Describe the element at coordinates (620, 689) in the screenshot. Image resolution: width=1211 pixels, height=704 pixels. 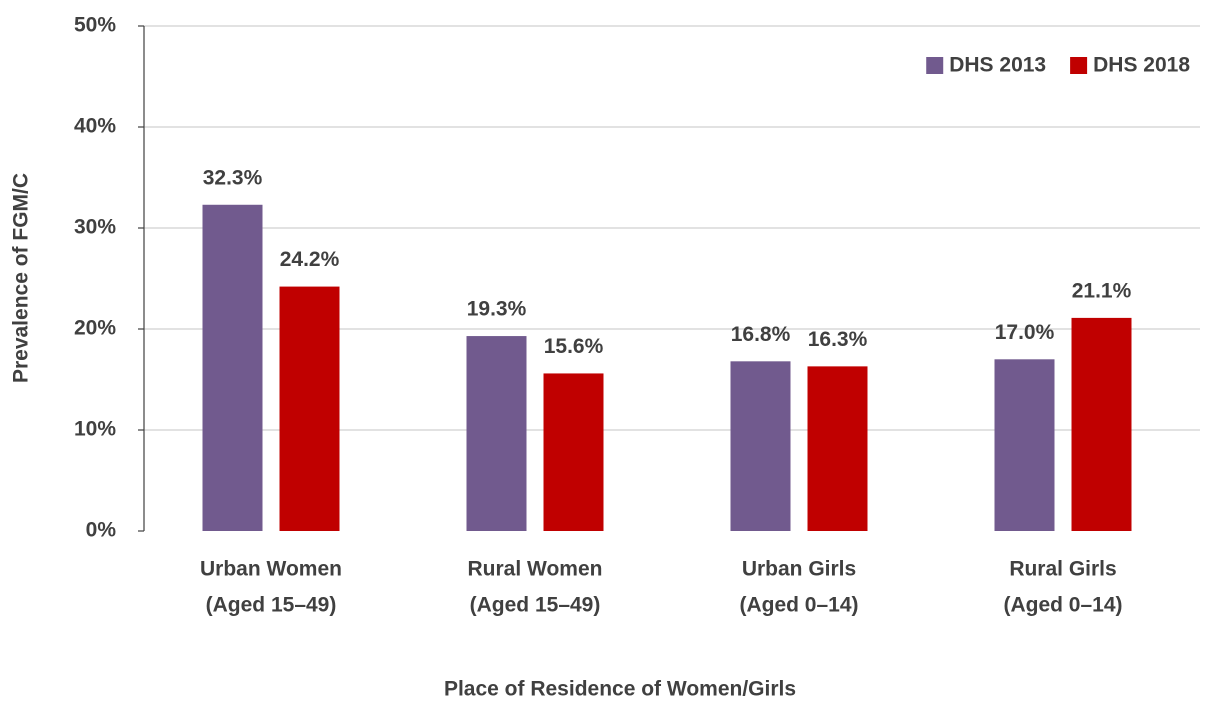
I see `x-axis-title: Place of Residence of Women/Girls` at that location.